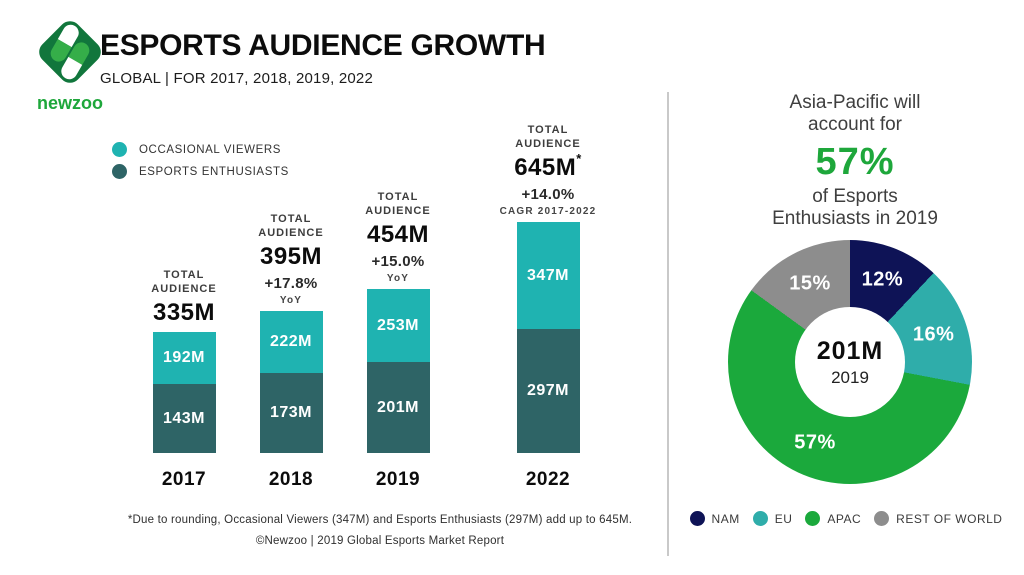  I want to click on bar-segment-label: 347M, so click(548, 275).